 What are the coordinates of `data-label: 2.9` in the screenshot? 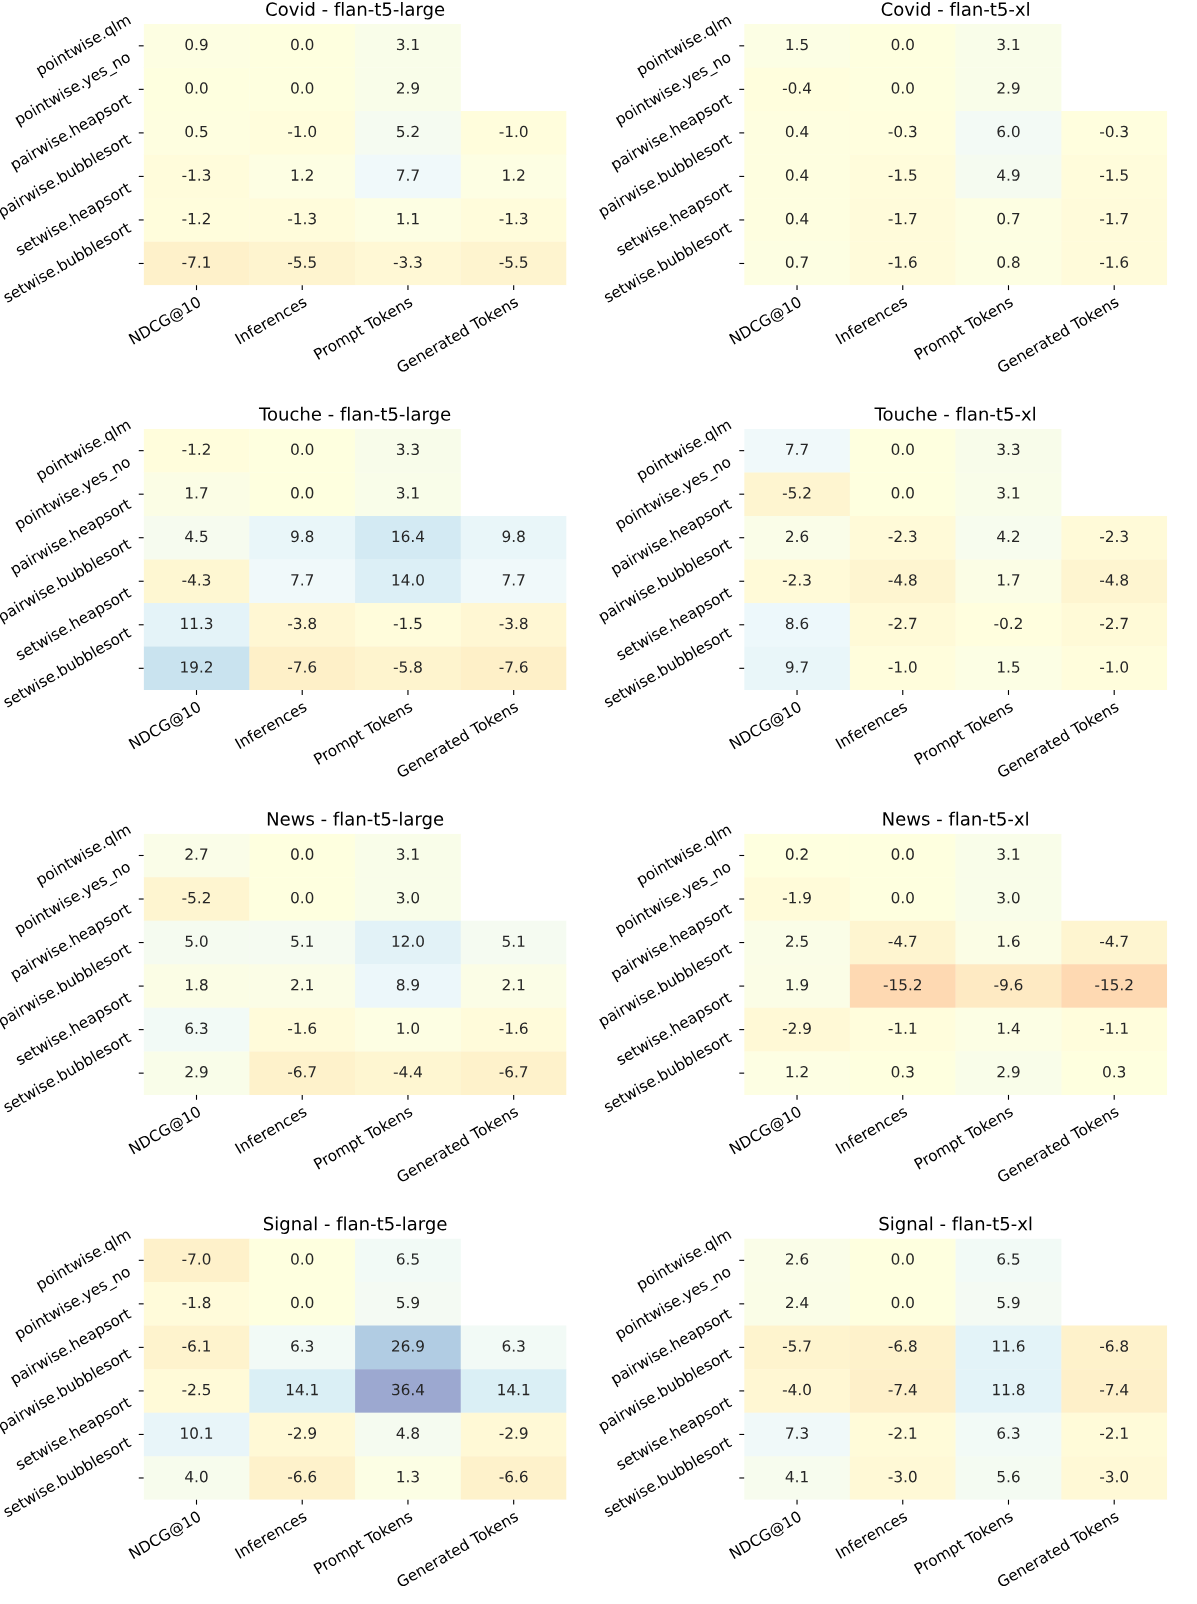 It's located at (408, 88).